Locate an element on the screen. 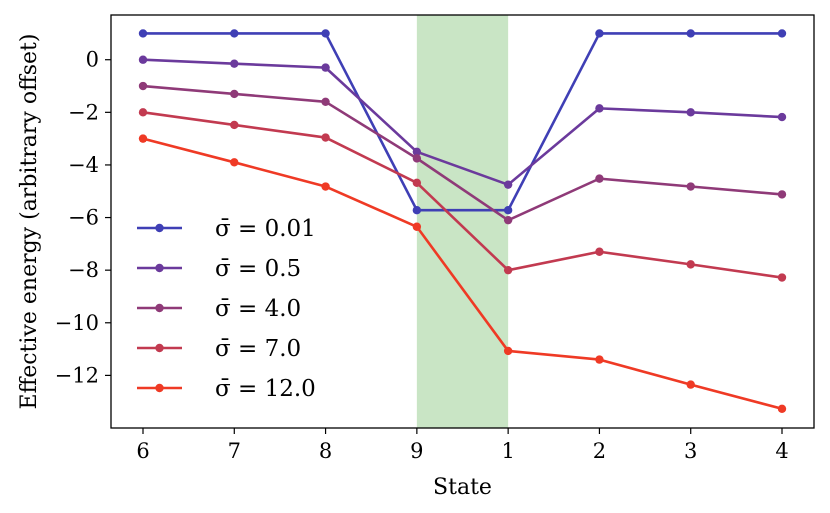  legend-entry: σ̄ = 7.0 is located at coordinates (219, 349).